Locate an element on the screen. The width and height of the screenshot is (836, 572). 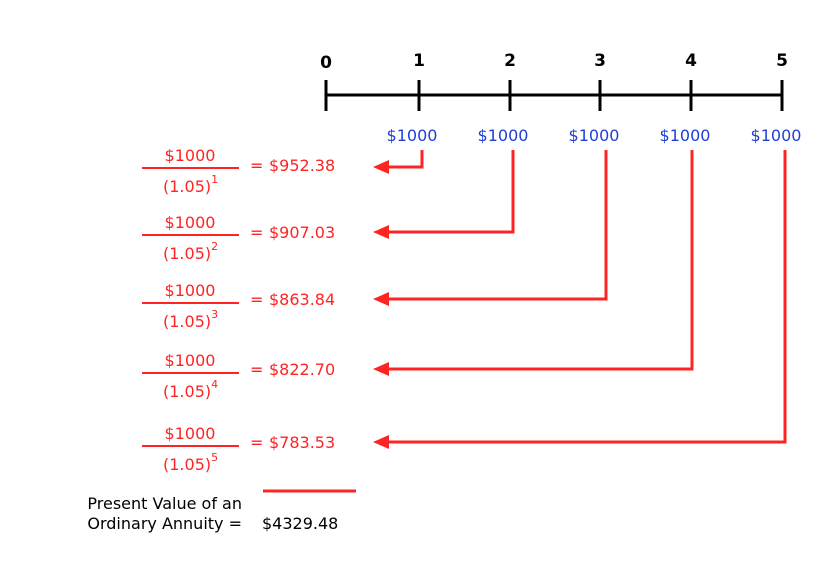
total-value: $4329.48 is located at coordinates (300, 523).